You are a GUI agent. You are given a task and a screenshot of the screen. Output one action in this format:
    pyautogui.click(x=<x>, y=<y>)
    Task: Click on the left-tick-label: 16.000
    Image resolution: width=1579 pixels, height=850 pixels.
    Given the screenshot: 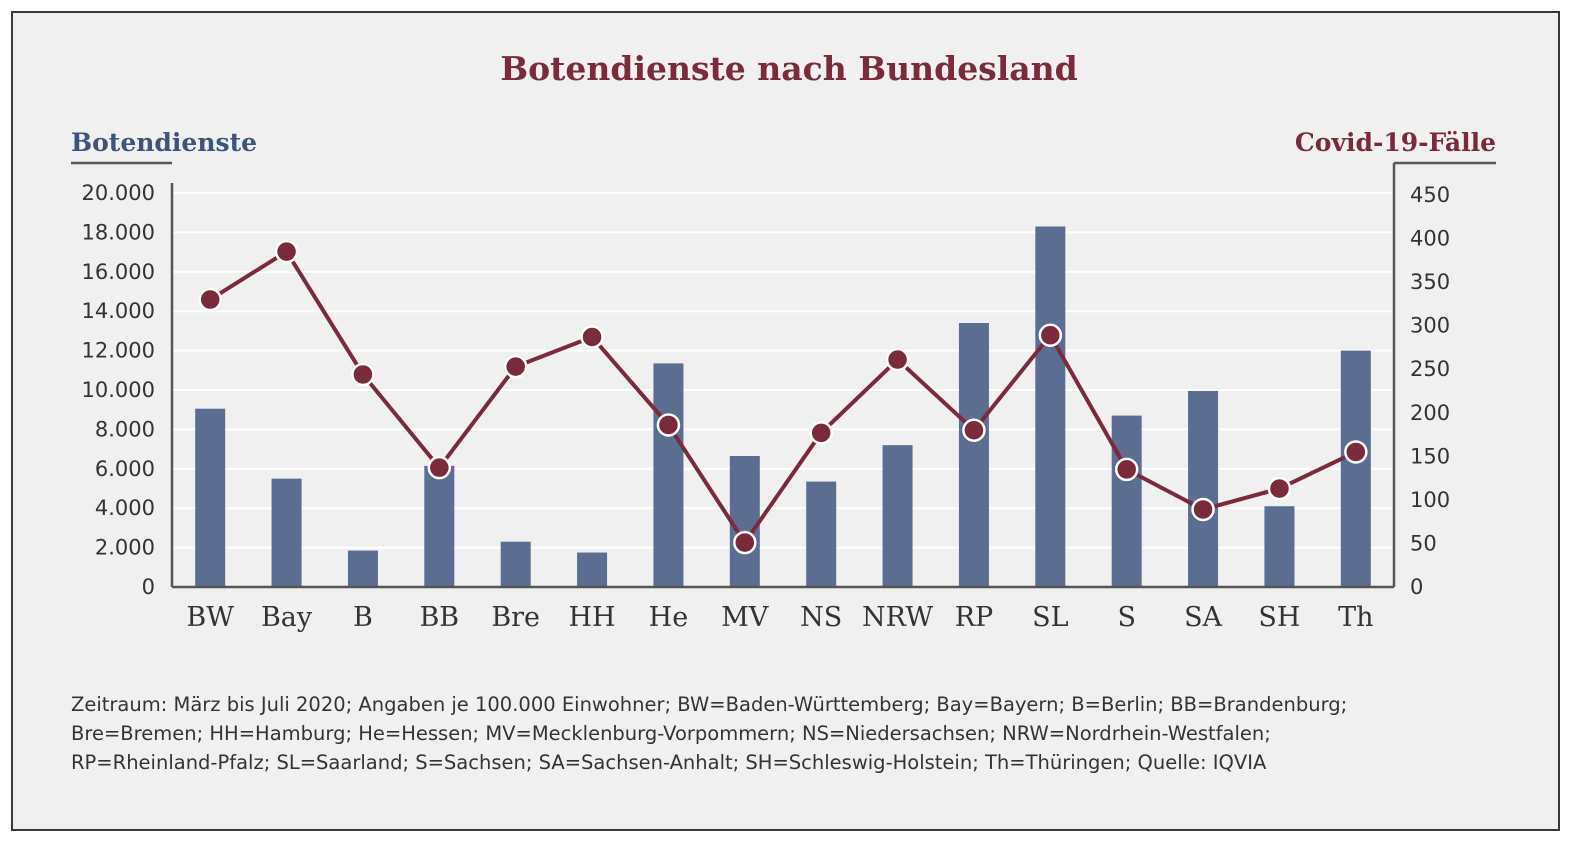 What is the action you would take?
    pyautogui.click(x=118, y=272)
    